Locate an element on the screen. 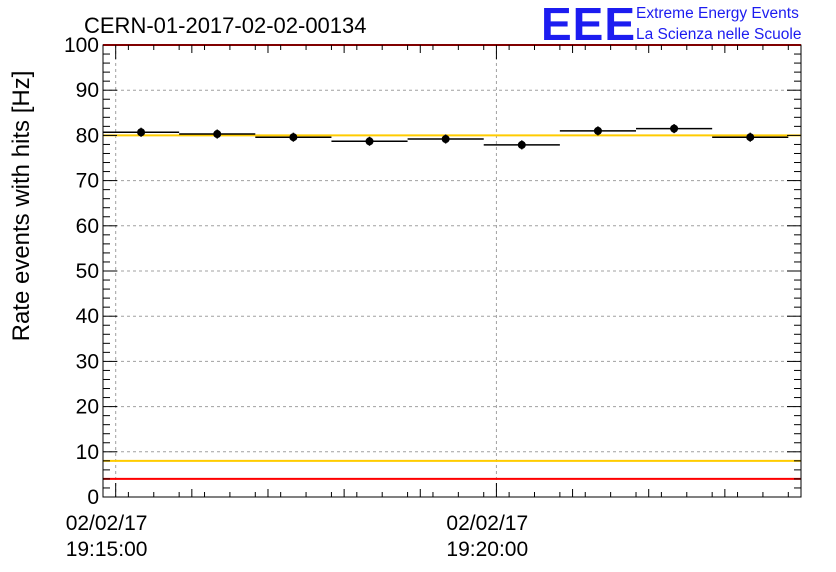 Image resolution: width=836 pixels, height=572 pixels. chart-title: CERN-01-2017-02-02-00134 is located at coordinates (225, 25).